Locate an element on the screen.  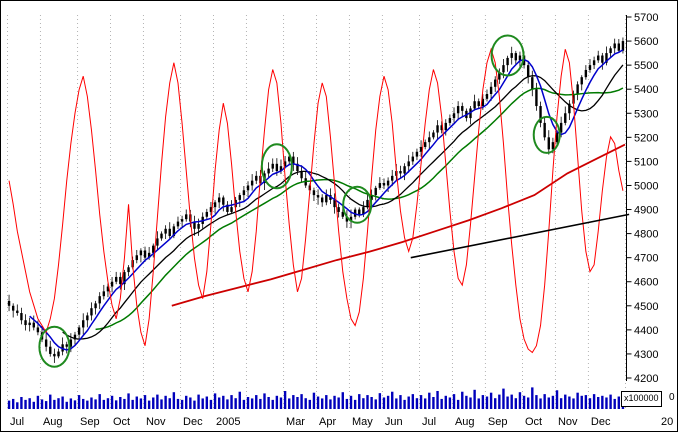
y-axis-tick-label: 4400 is located at coordinates (646, 331).